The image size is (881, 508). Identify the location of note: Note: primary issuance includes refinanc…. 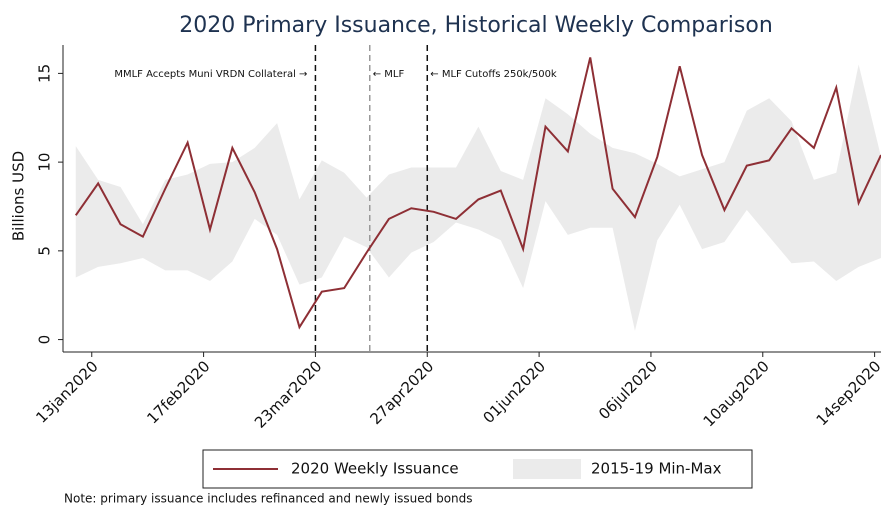
(268, 499).